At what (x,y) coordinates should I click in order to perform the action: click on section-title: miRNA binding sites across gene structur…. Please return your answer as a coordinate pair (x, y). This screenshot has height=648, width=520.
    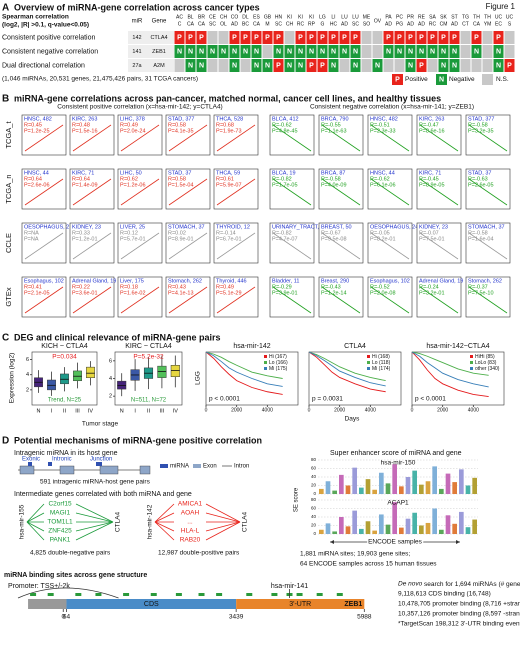
    Looking at the image, I should click on (75, 575).